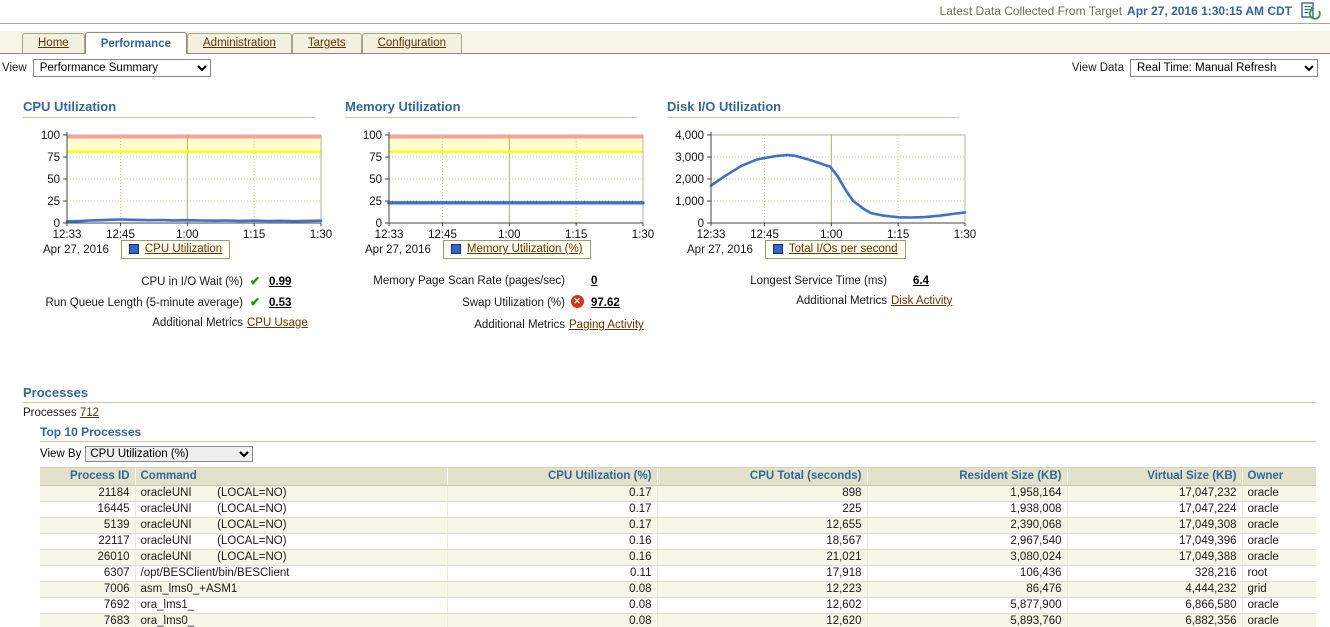  What do you see at coordinates (689, 202) in the screenshot?
I see `svg-text: 1,000` at bounding box center [689, 202].